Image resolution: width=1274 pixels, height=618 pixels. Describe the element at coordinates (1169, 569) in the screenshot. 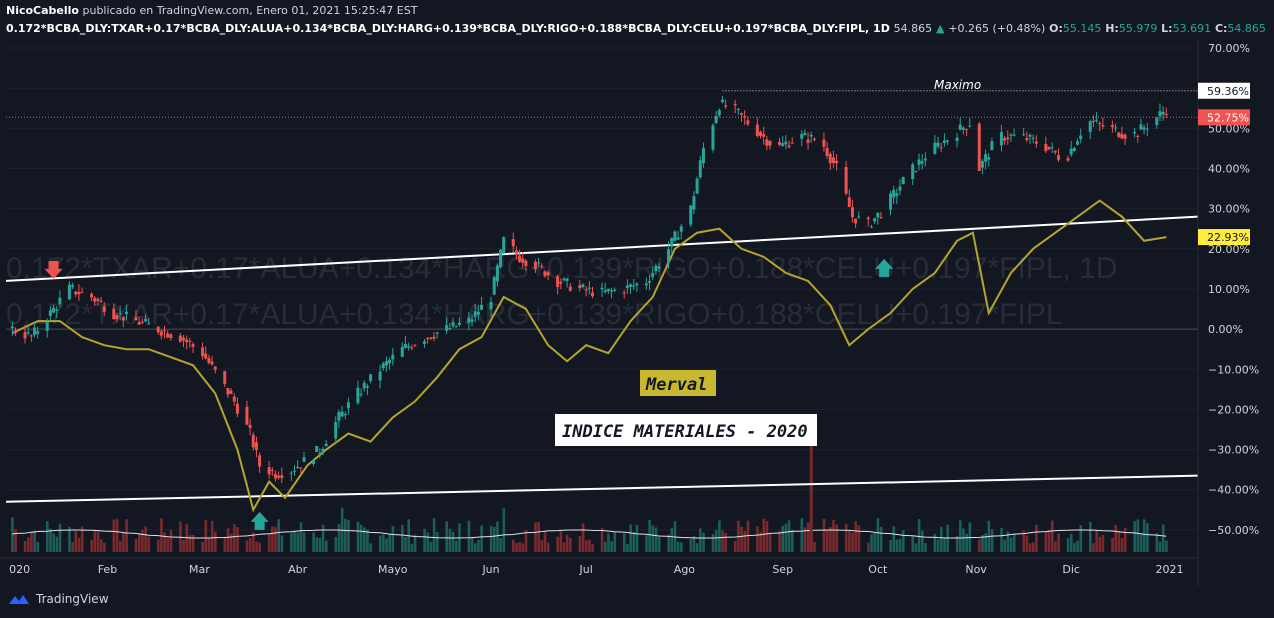

I see `x-tick-label: 2021` at that location.